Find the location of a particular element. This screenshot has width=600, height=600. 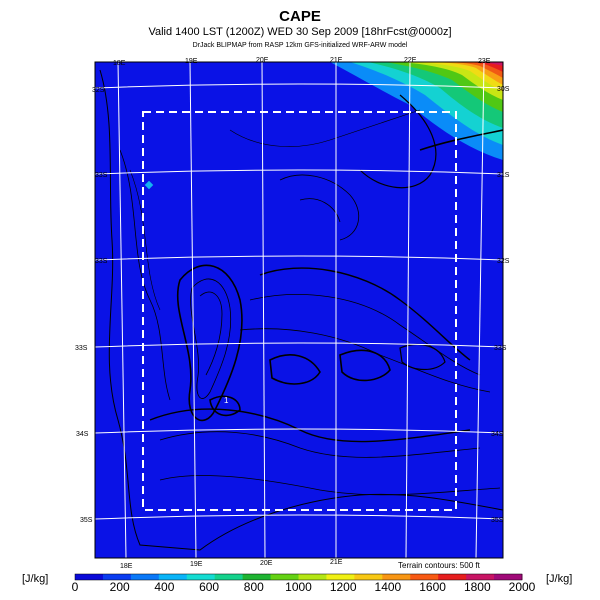

lon-label-bottom: 21E is located at coordinates (336, 562).